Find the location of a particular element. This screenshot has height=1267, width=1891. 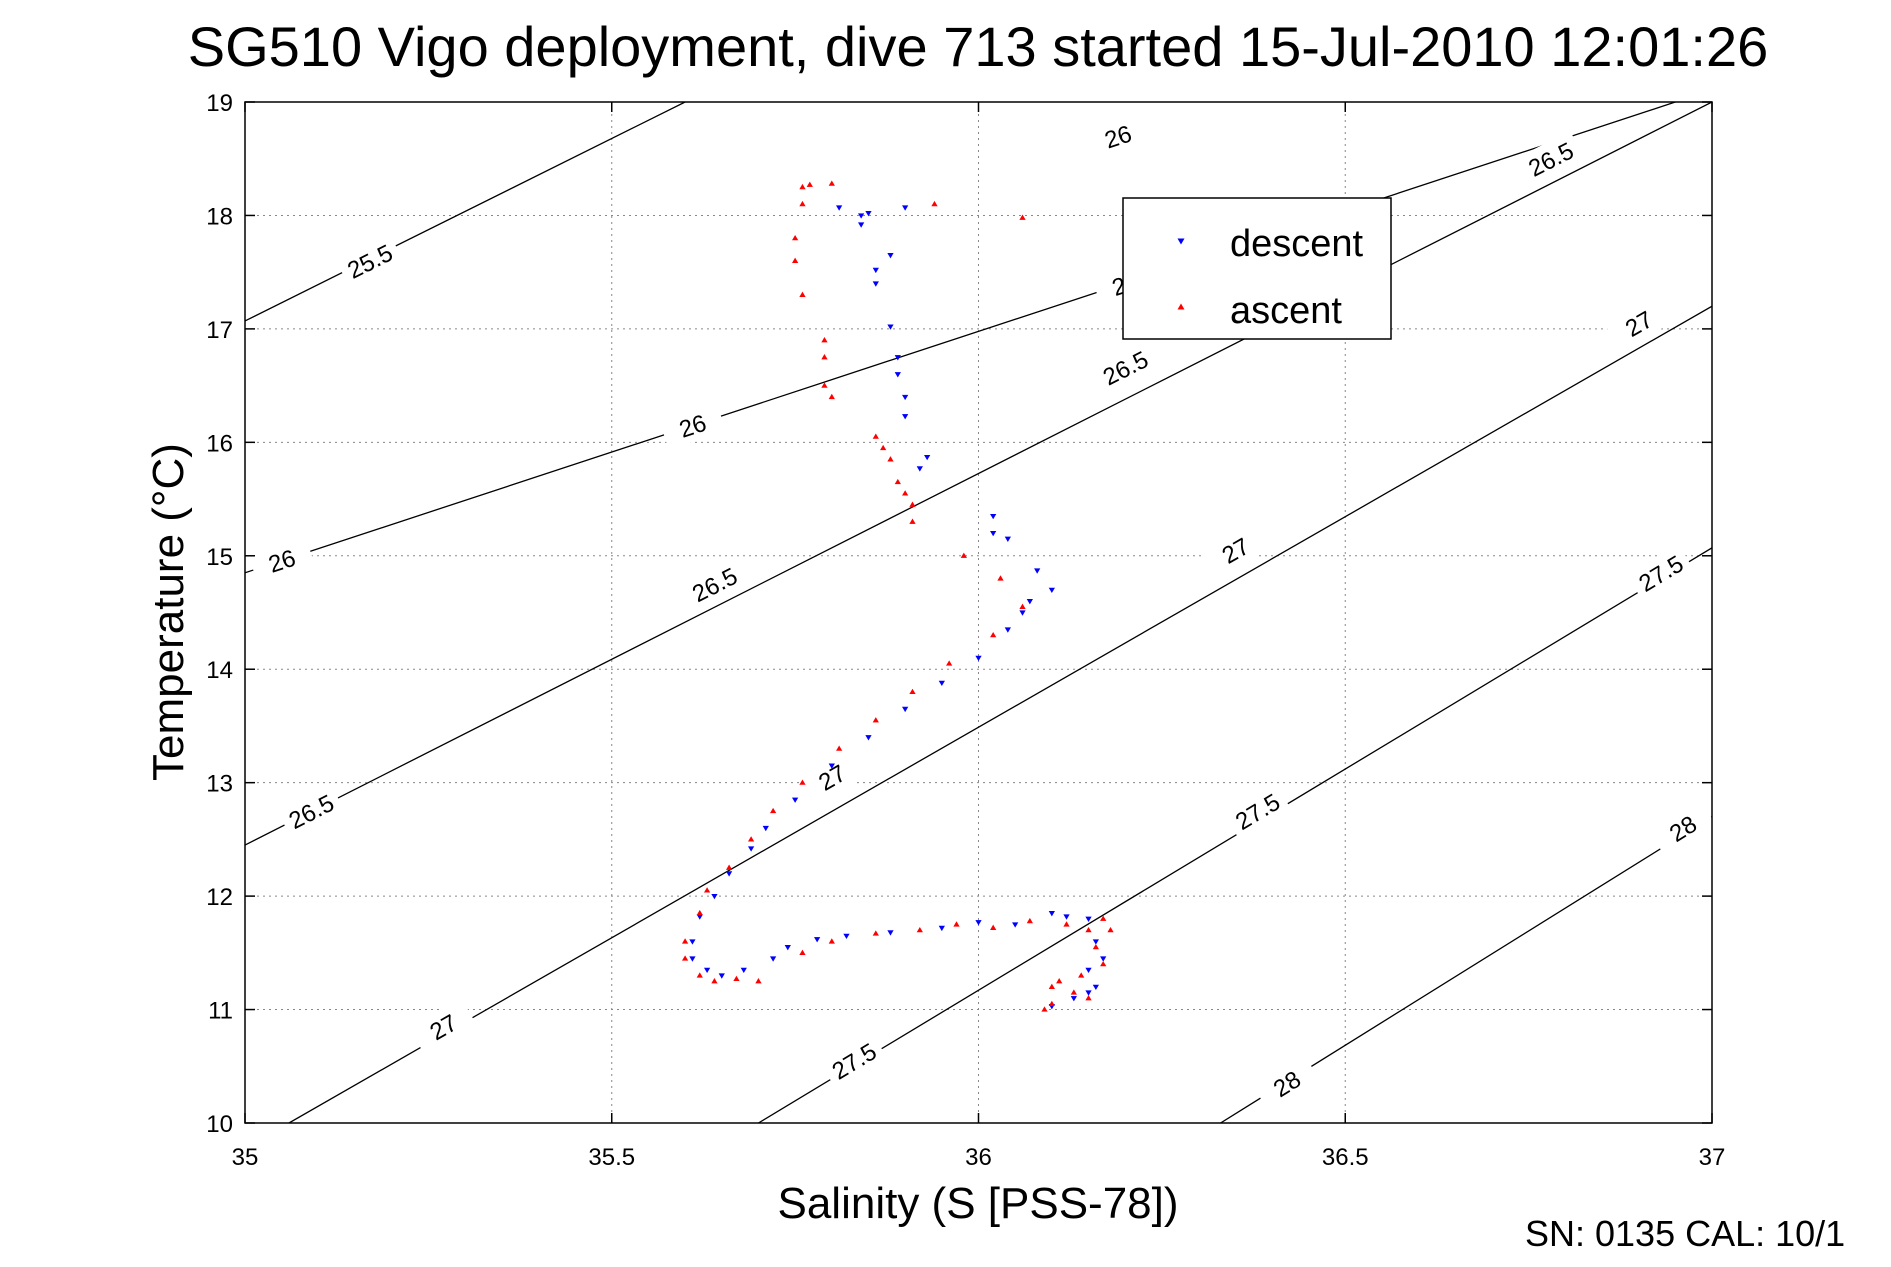

y-tick-label: 19 is located at coordinates (219, 103).